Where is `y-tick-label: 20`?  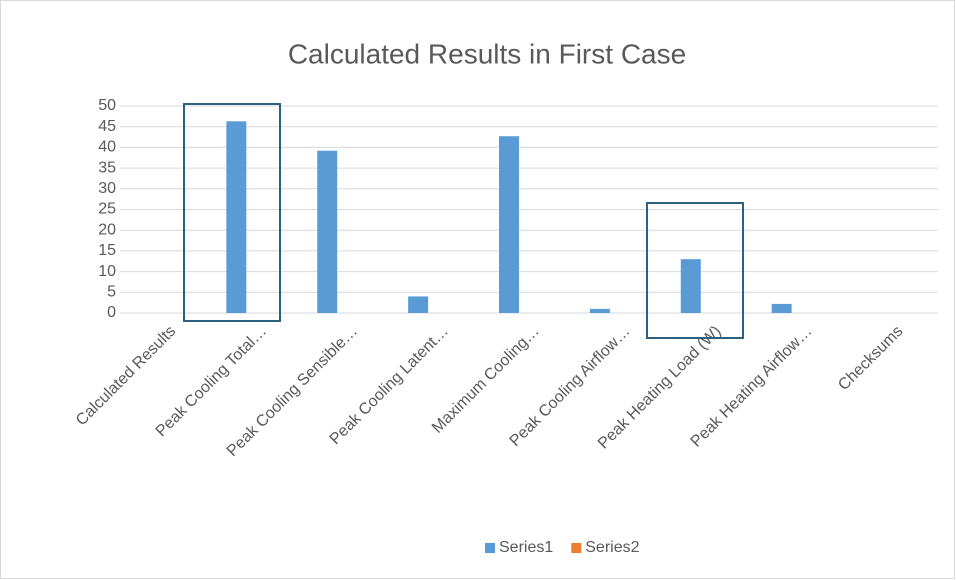 y-tick-label: 20 is located at coordinates (107, 229).